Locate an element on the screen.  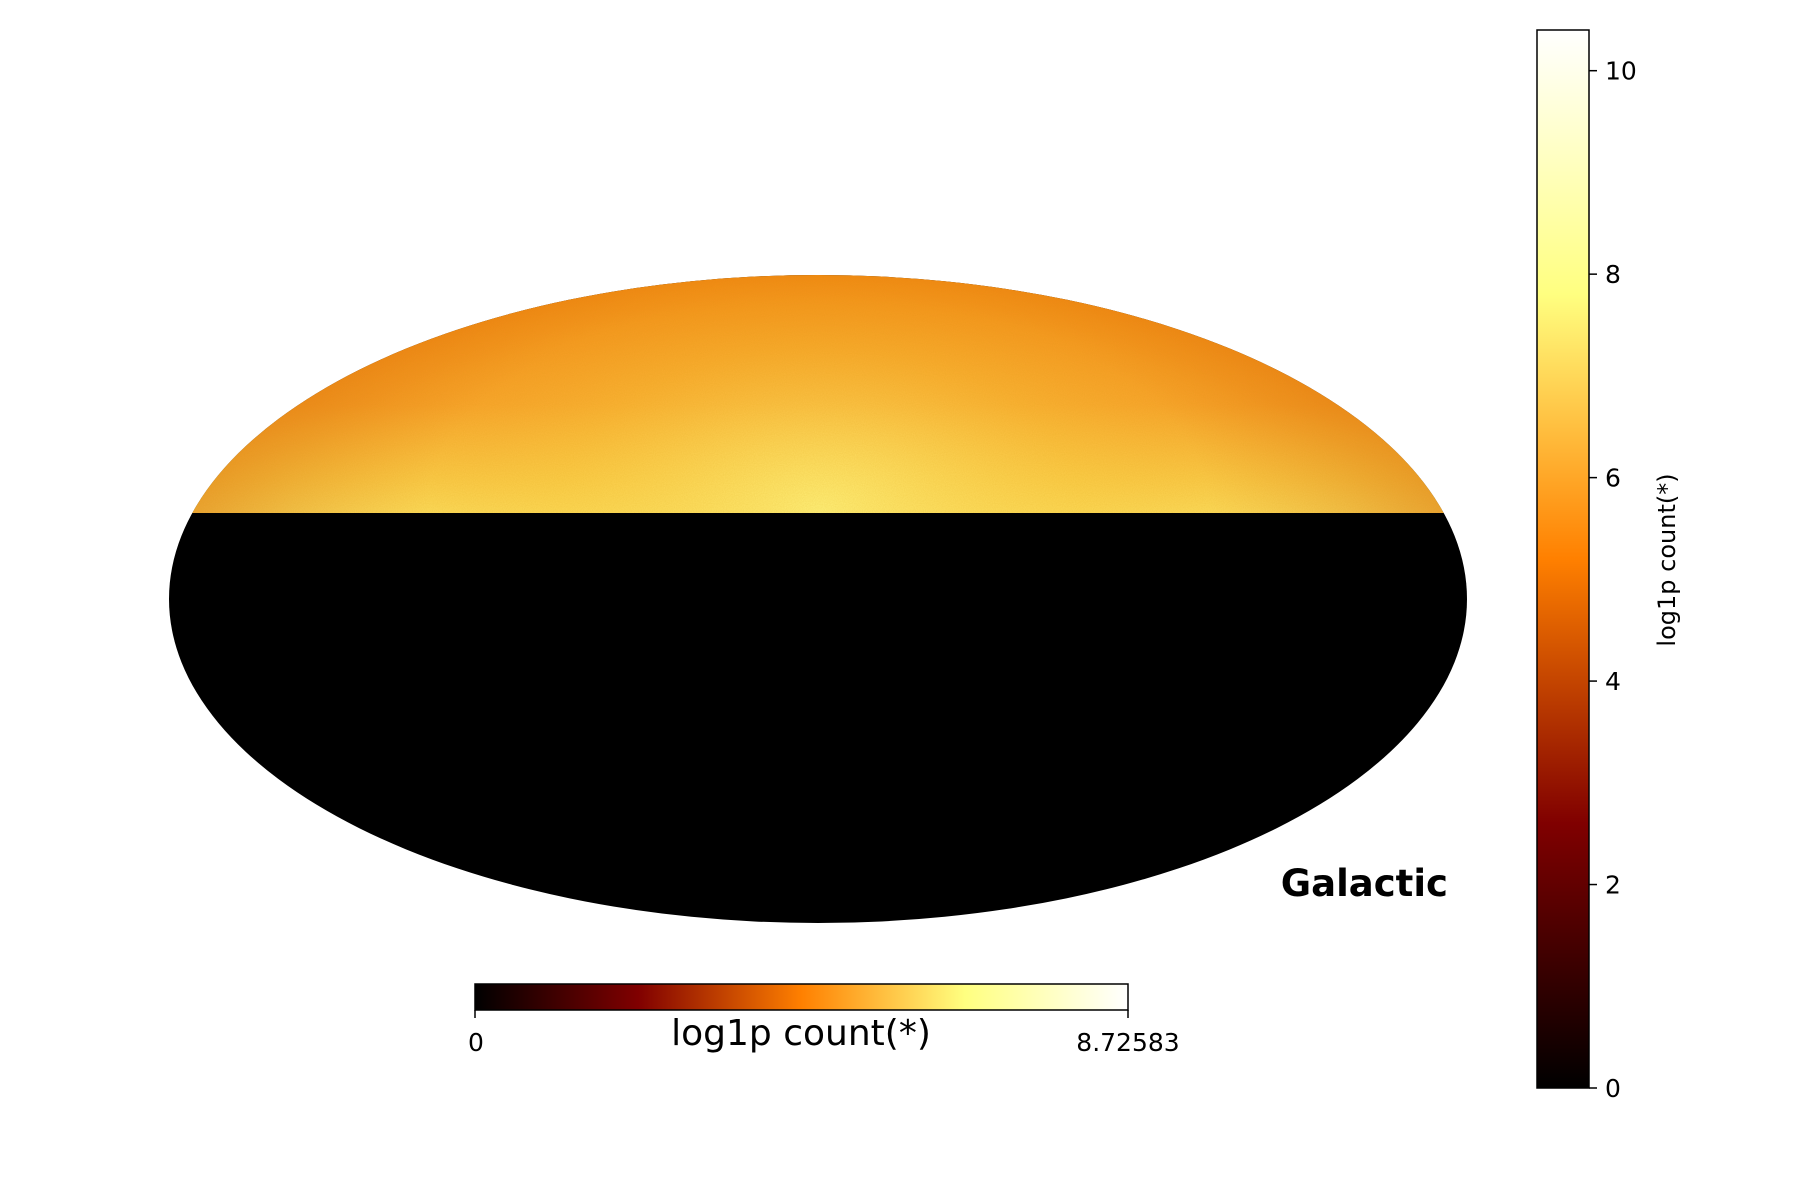
vertical-colorbar-ticks: 0 2 4 6 8 10 is located at coordinates (1613, 580).